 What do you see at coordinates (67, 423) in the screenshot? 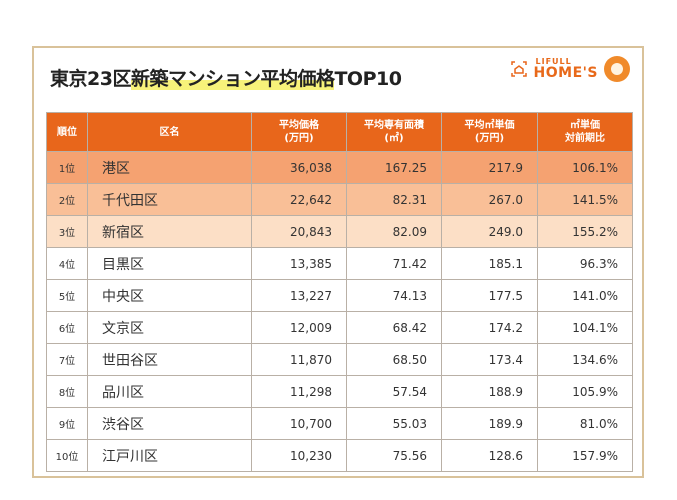
I see `rank-cell: 9位` at bounding box center [67, 423].